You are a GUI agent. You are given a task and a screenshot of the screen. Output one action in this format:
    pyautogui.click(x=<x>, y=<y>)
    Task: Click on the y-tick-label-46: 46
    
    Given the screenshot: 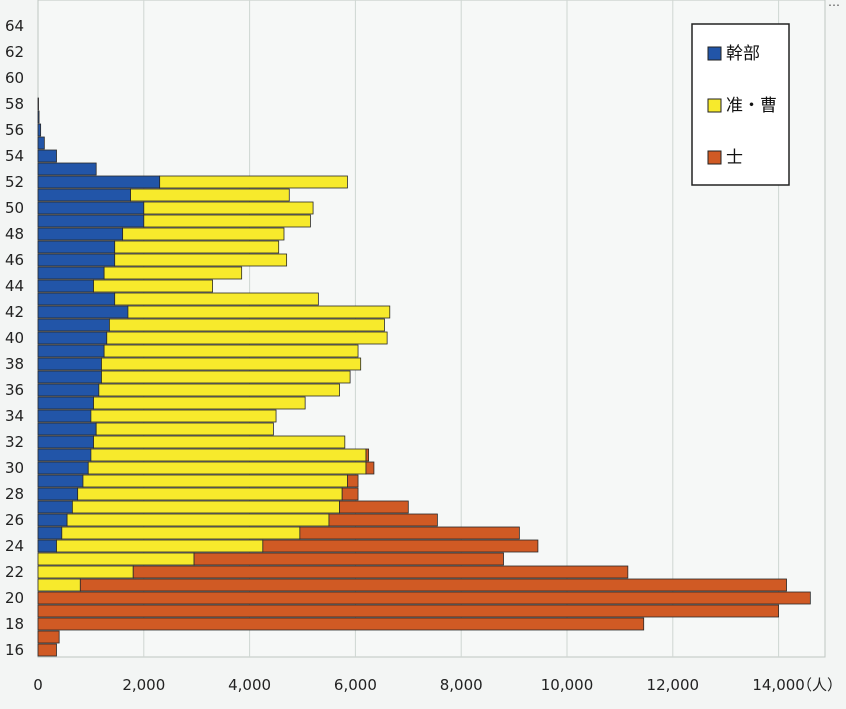 What is the action you would take?
    pyautogui.click(x=14, y=260)
    